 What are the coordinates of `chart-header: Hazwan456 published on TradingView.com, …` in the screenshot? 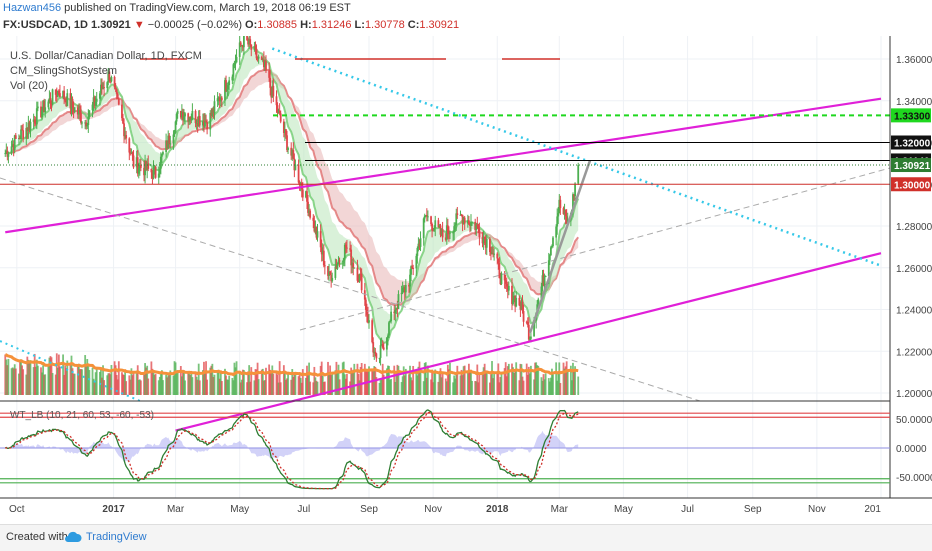 It's located at (466, 17).